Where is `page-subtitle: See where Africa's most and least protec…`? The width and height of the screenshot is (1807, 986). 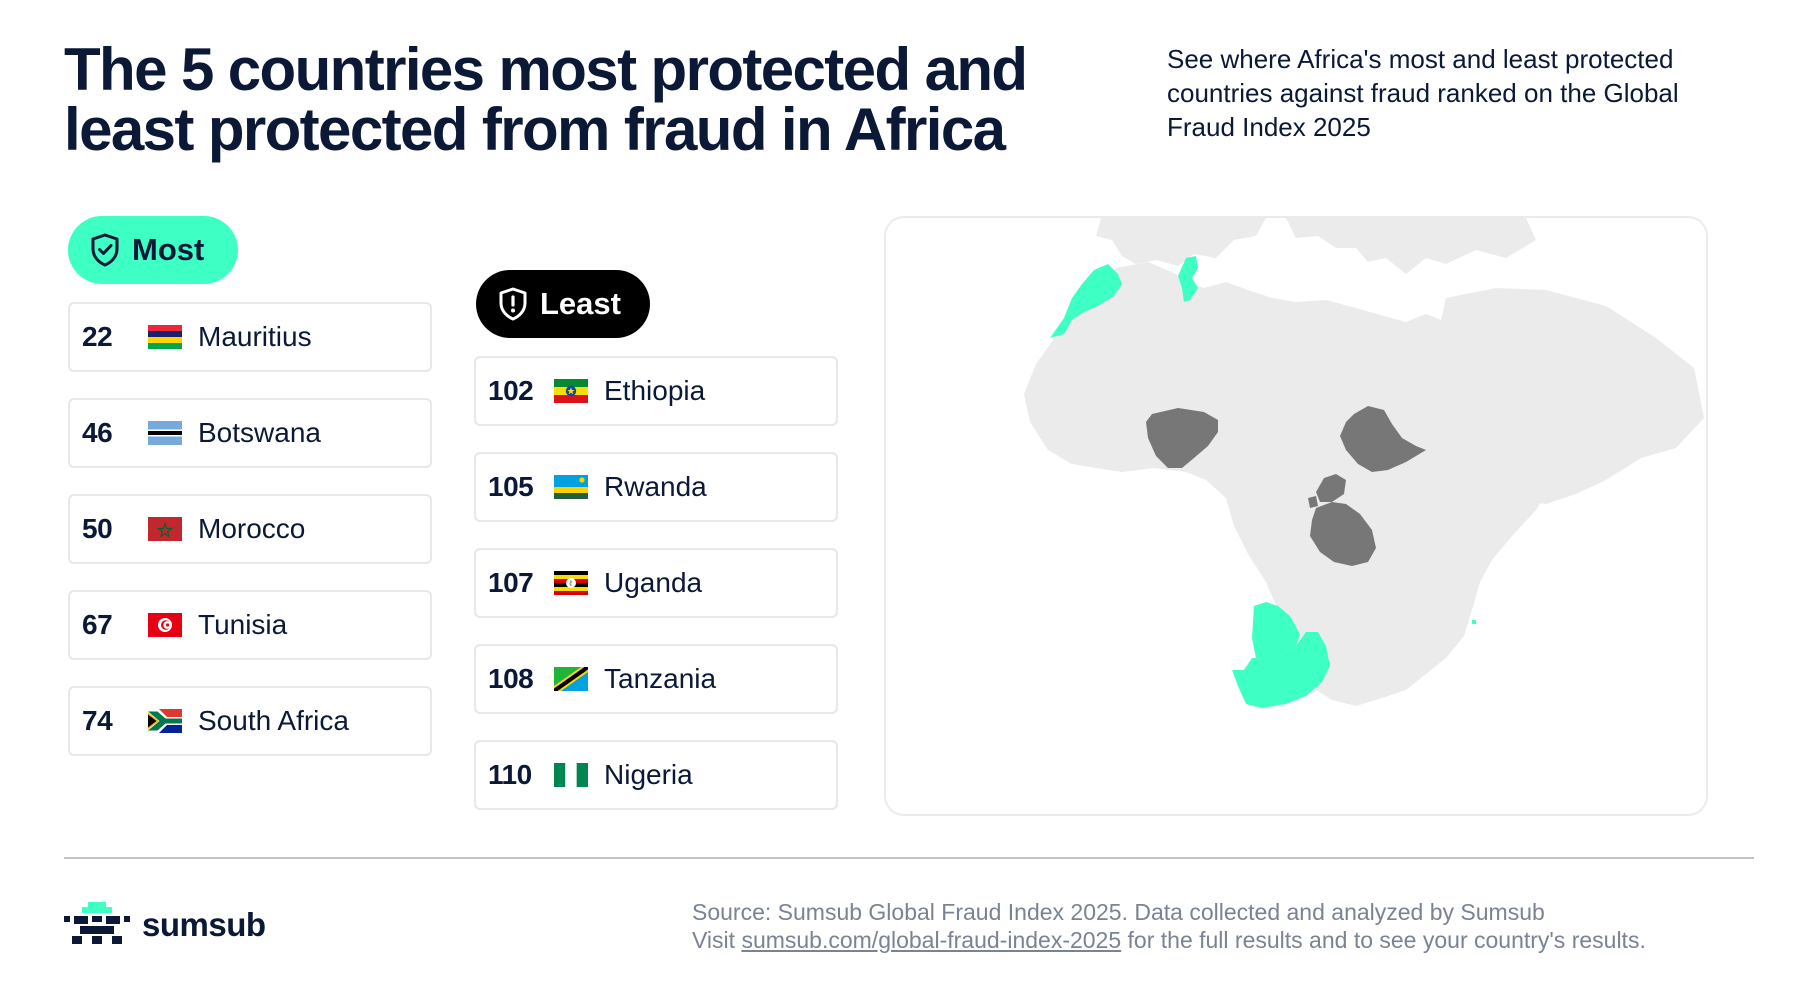 page-subtitle: See where Africa's most and least protec… is located at coordinates (1467, 93).